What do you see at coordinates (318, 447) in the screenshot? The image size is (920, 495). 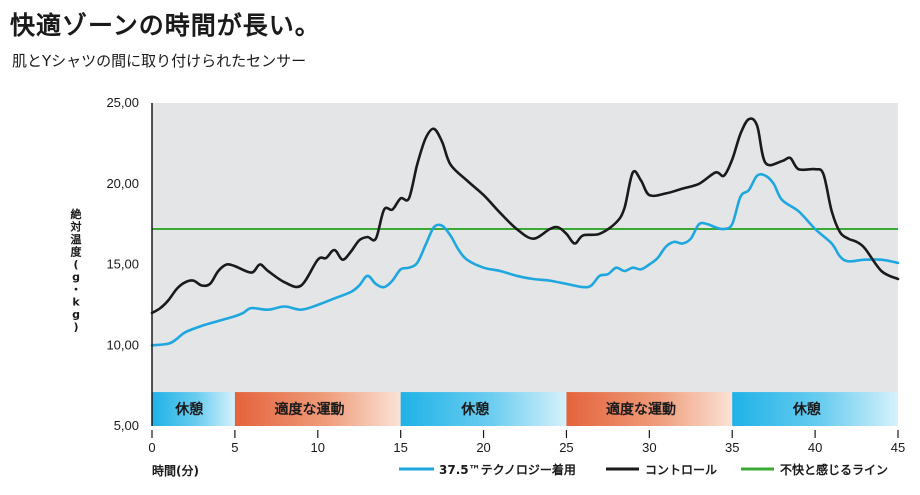 I see `x-tick-label: 10` at bounding box center [318, 447].